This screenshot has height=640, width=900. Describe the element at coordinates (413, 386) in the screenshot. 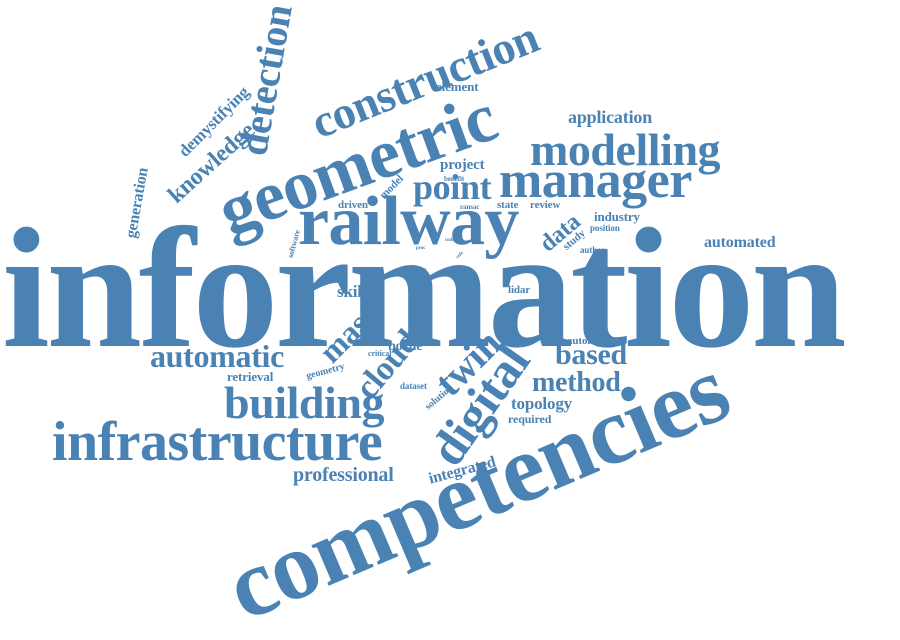

I see `word-dataset: dataset` at that location.